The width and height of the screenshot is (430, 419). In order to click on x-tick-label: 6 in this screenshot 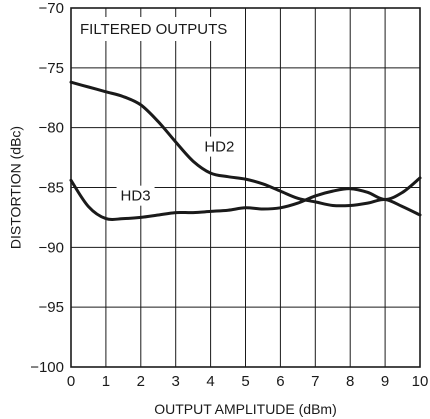, I will do `click(280, 381)`.